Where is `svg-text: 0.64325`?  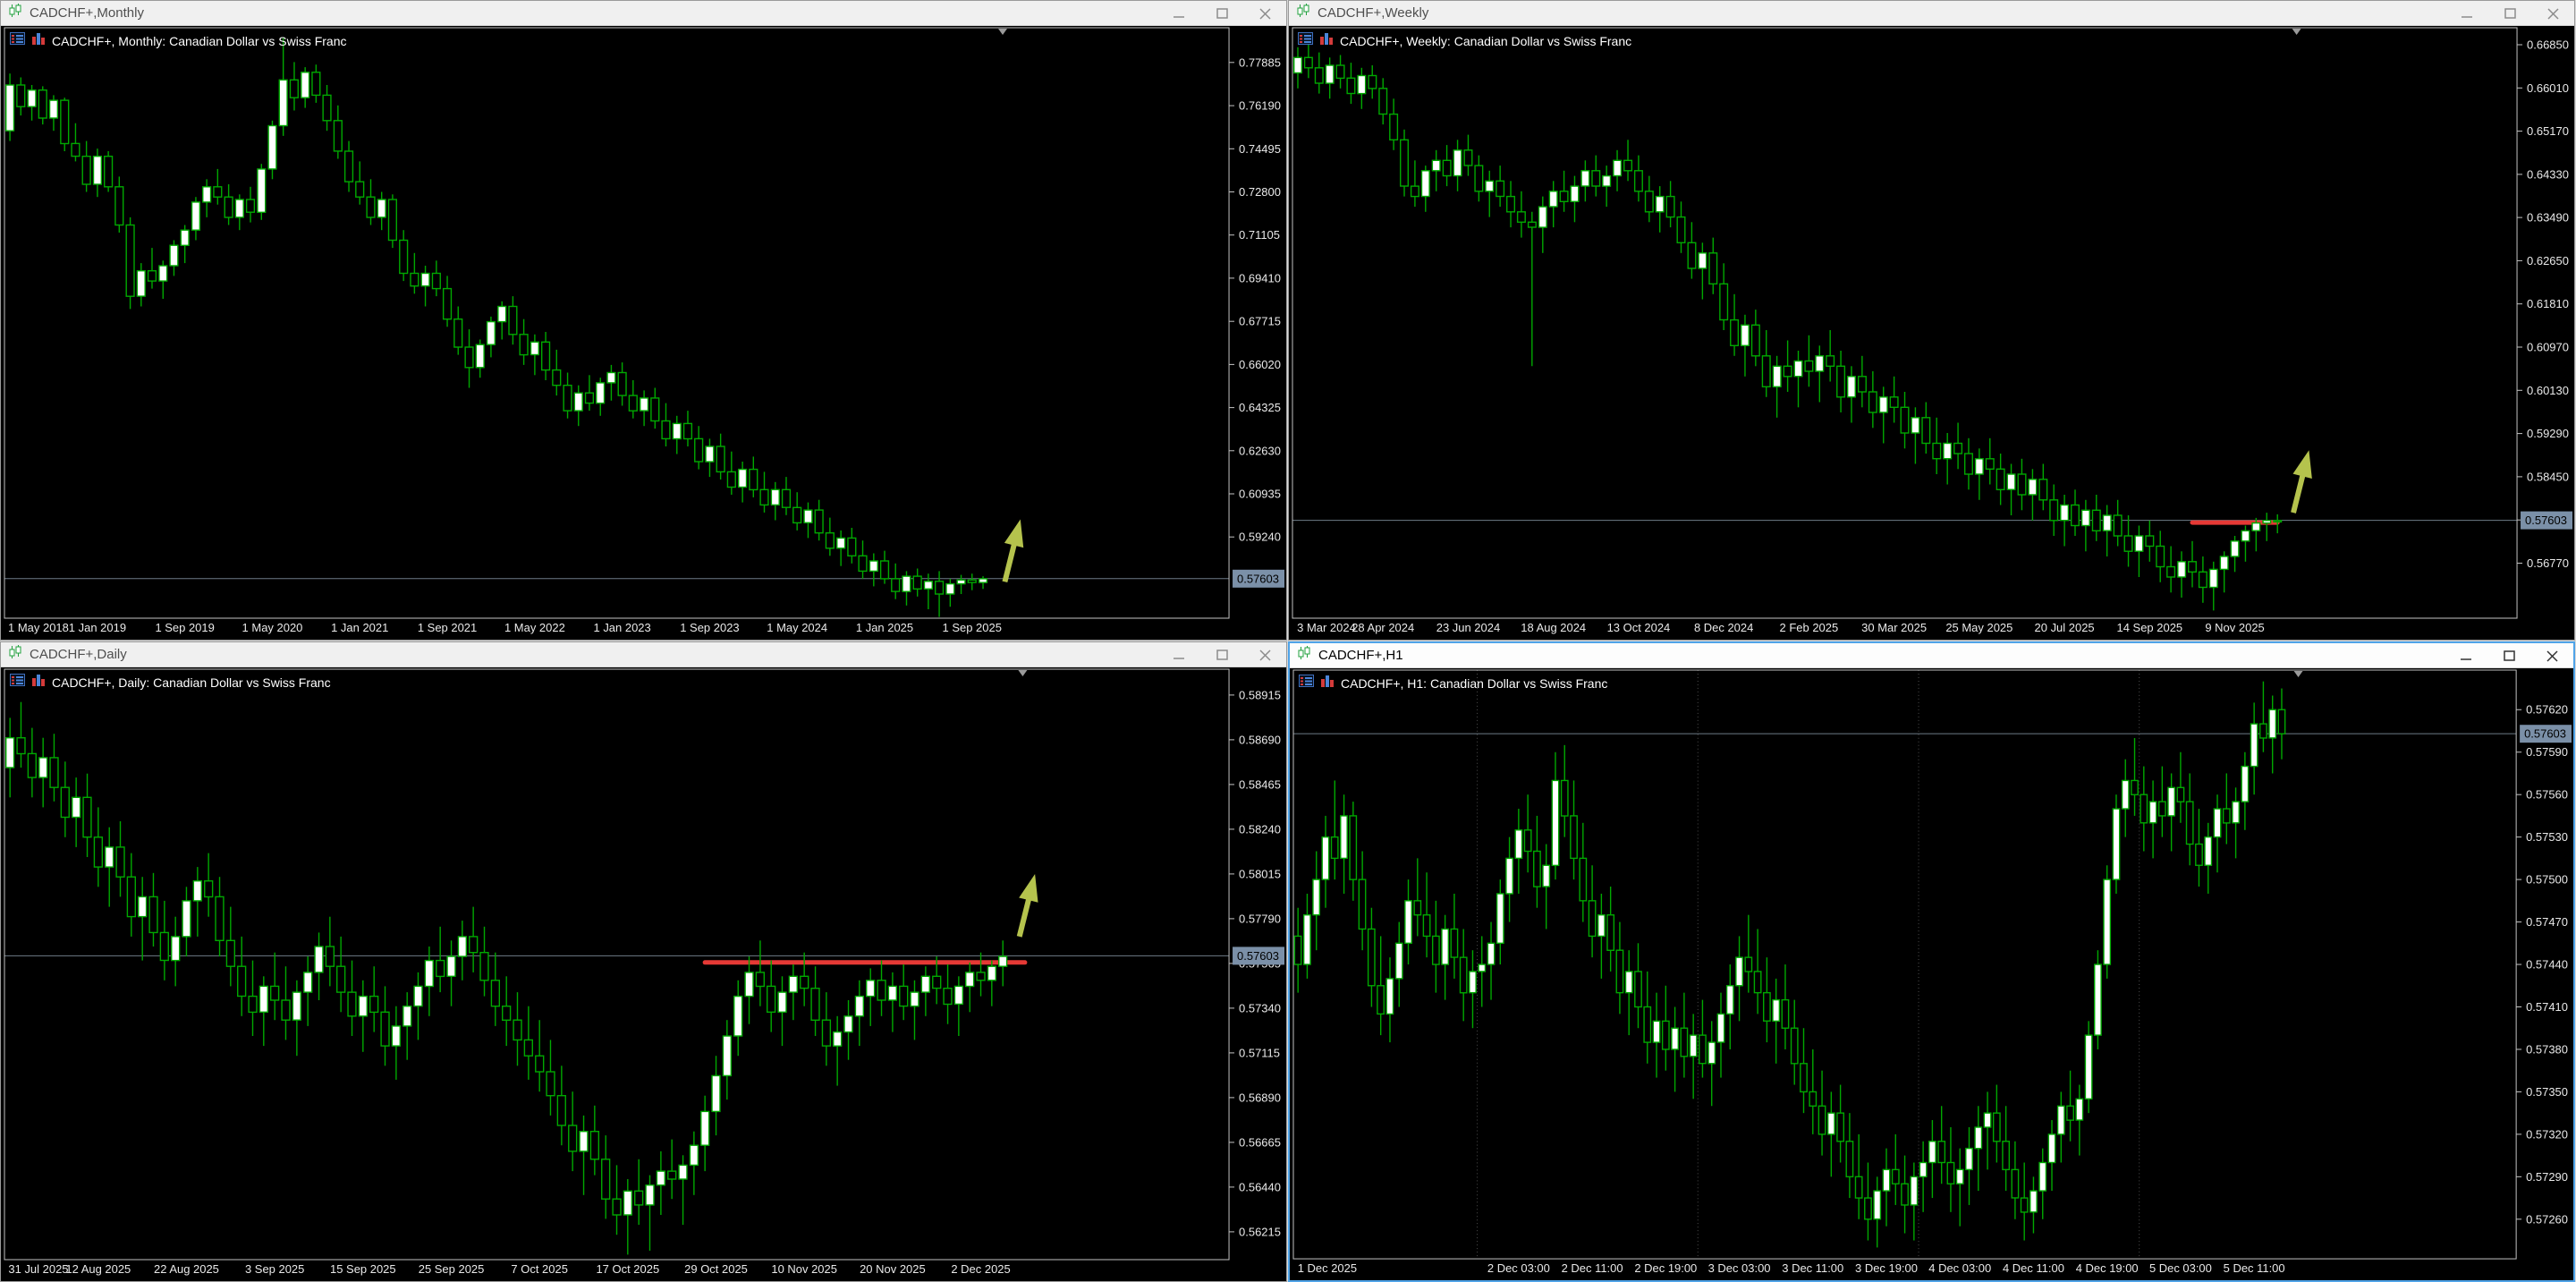 svg-text: 0.64325 is located at coordinates (1260, 408).